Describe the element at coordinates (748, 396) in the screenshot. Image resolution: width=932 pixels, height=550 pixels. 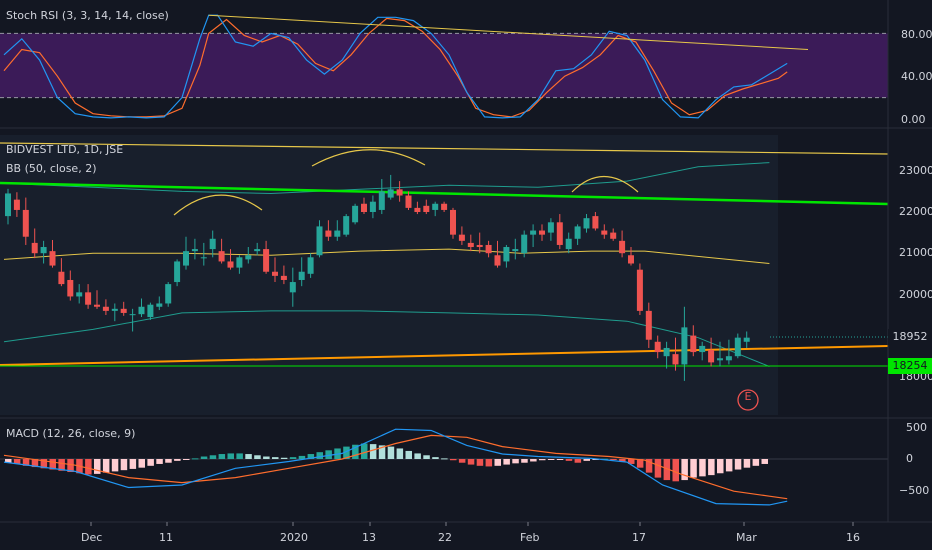
I see `annotation-e-label: E` at that location.